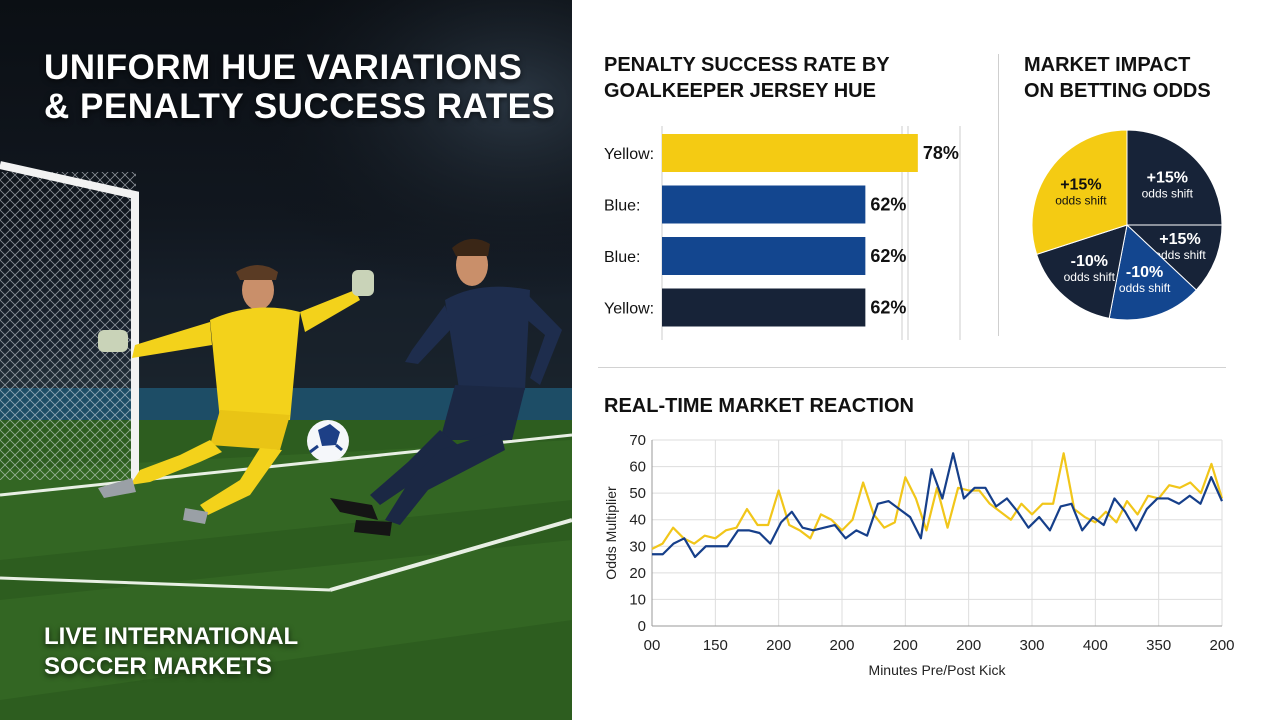 This screenshot has width=1280, height=720. Describe the element at coordinates (1095, 645) in the screenshot. I see `x-tick-label: 400` at that location.